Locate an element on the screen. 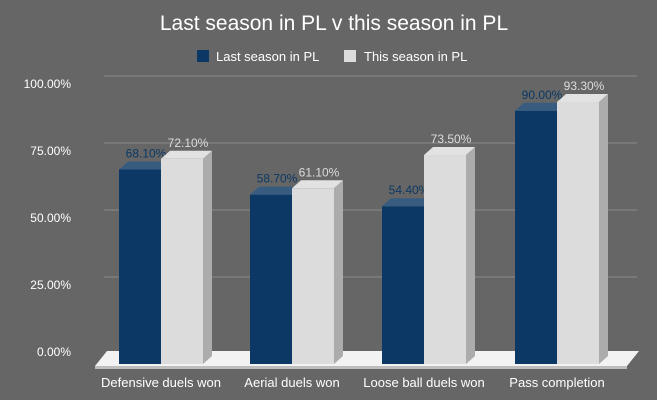  legend-label-2: This season in PL is located at coordinates (415, 56).